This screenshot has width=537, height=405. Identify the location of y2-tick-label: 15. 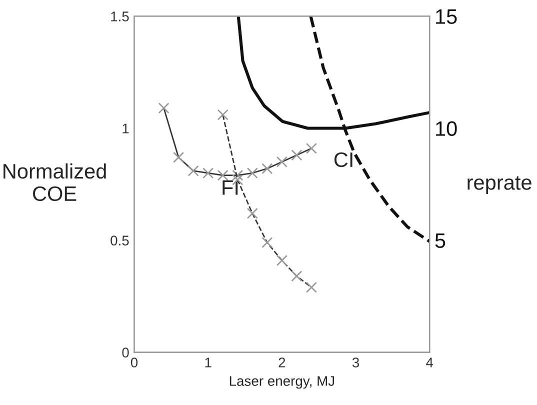
(446, 16).